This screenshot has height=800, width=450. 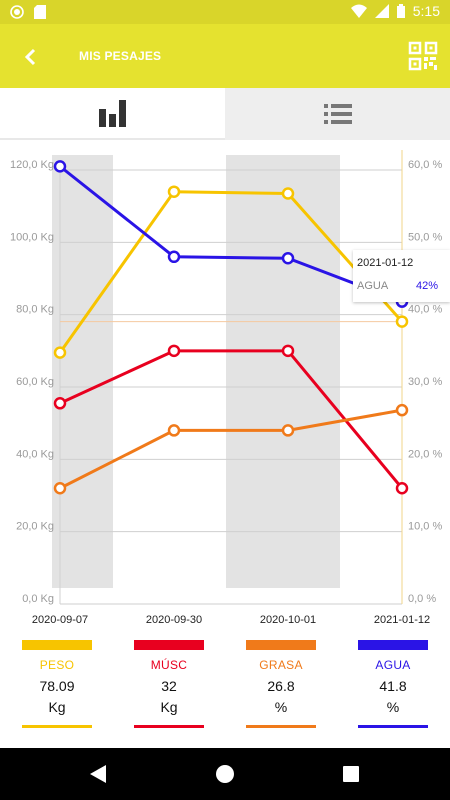 I want to click on nav-home-icon, so click(x=225, y=774).